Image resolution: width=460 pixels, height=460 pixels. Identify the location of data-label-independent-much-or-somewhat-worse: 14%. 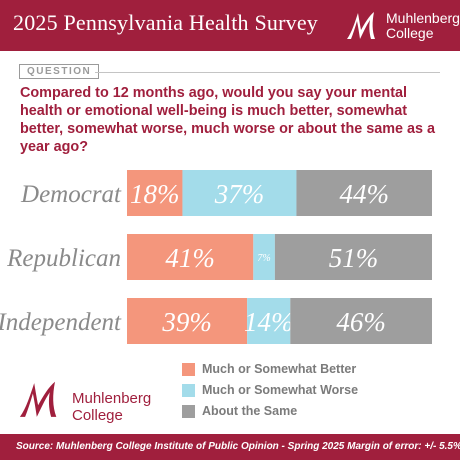
(269, 322).